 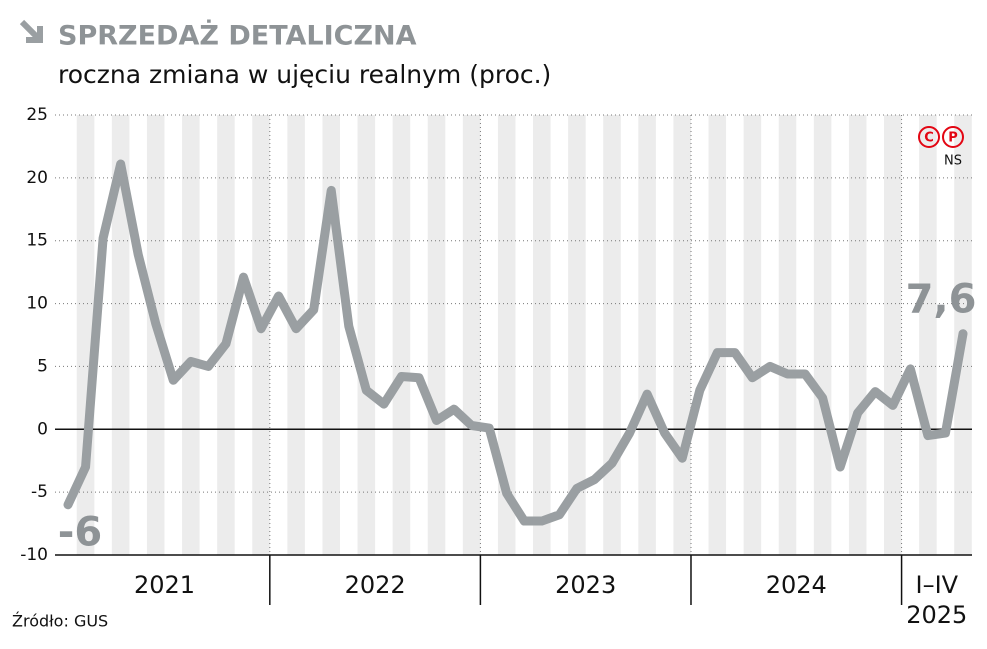 I want to click on logo-mark: P, so click(x=953, y=138).